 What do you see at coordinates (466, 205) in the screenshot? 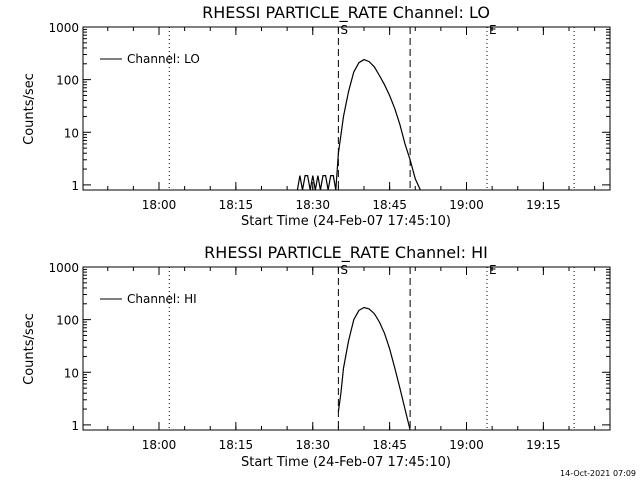
I see `x-tick-label-lo: 19:00` at bounding box center [466, 205].